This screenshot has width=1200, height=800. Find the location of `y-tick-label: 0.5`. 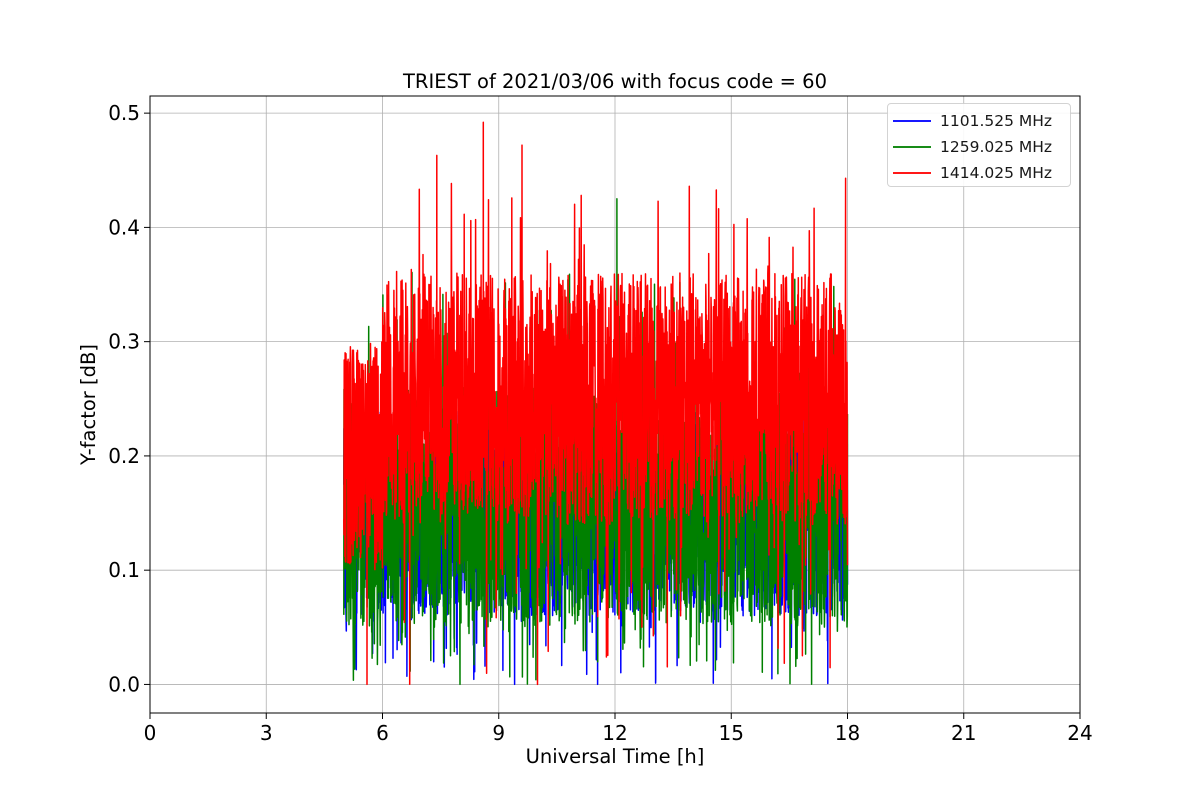

y-tick-label: 0.5 is located at coordinates (124, 113).